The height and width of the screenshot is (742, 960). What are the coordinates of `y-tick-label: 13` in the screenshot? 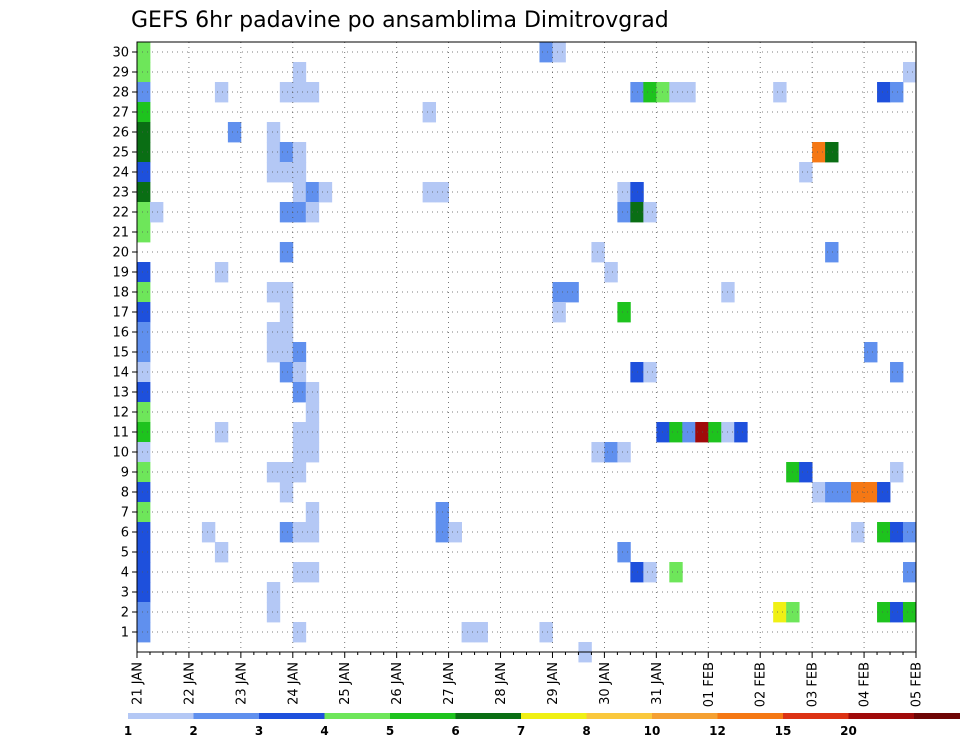 It's located at (120, 393).